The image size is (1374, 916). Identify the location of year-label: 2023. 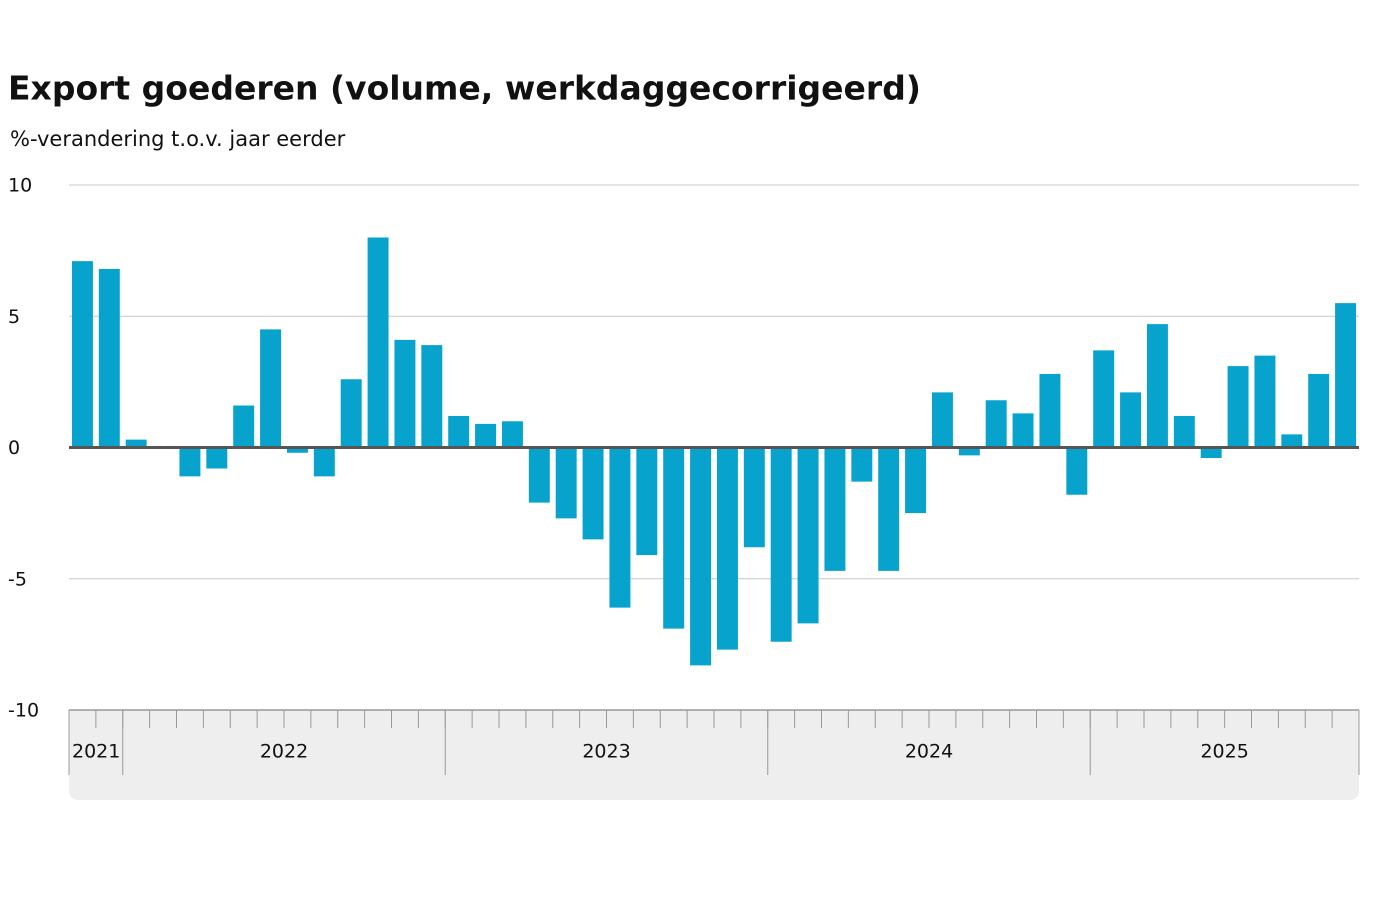
(606, 752).